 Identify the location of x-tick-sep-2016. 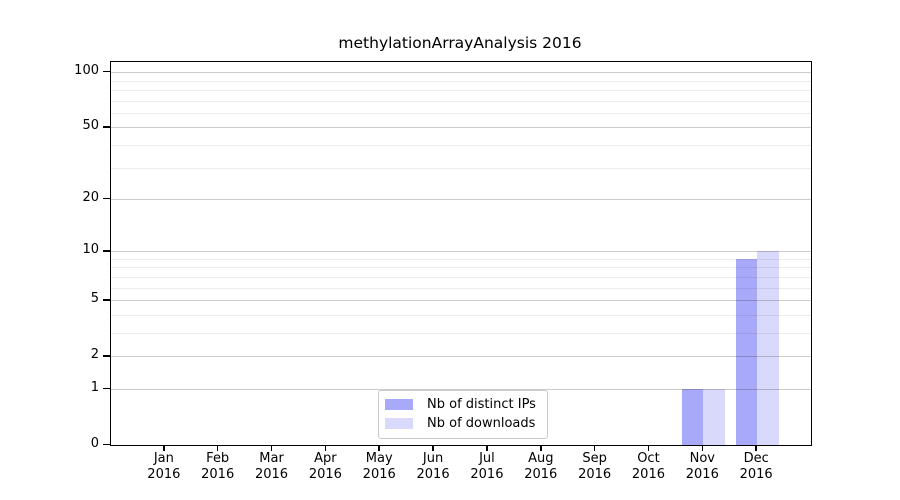
(594, 448).